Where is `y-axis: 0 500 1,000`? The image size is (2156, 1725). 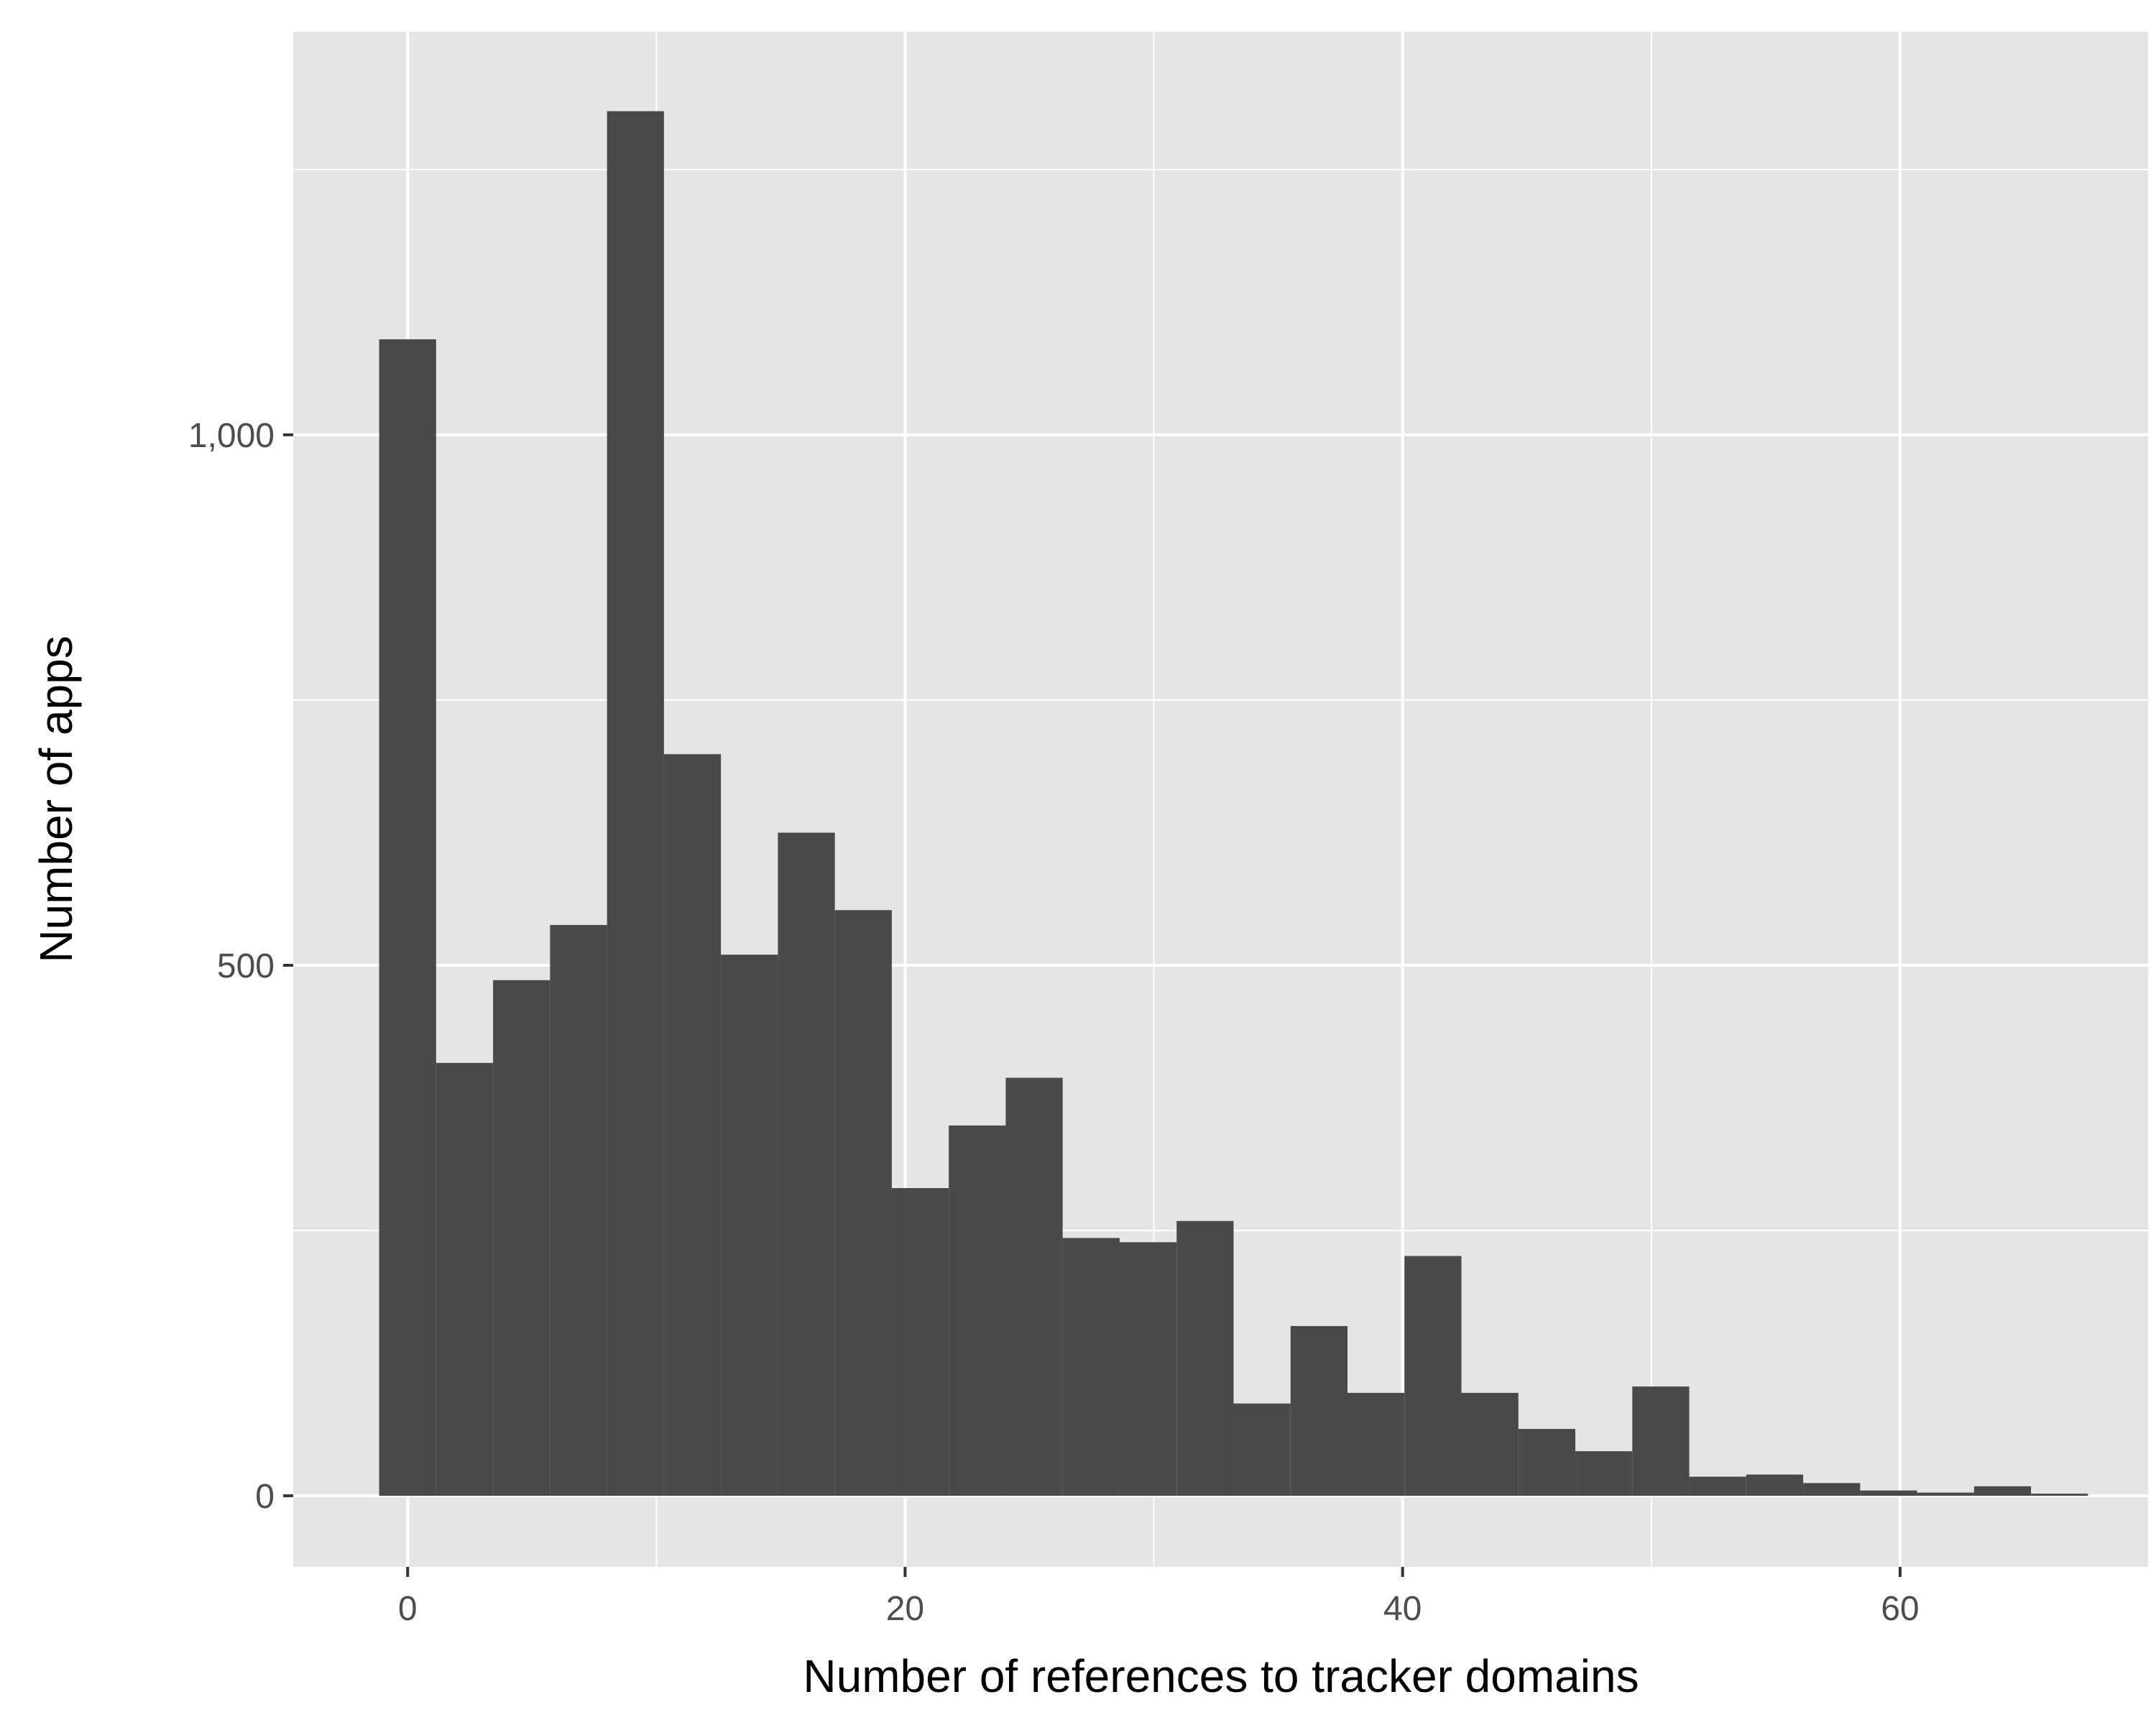 y-axis: 0 500 1,000 is located at coordinates (240, 966).